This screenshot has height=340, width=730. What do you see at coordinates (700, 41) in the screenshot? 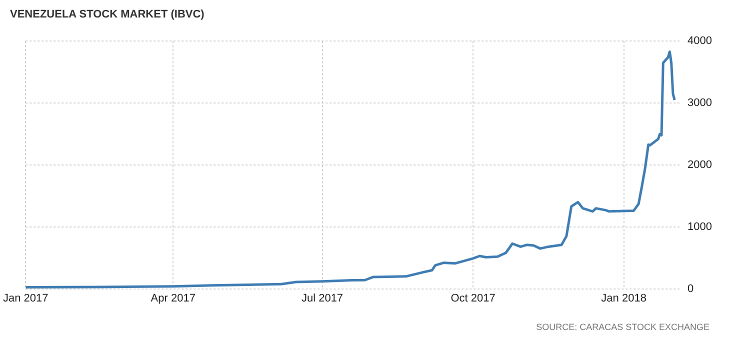
I see `y-tick-label: 4000` at bounding box center [700, 41].